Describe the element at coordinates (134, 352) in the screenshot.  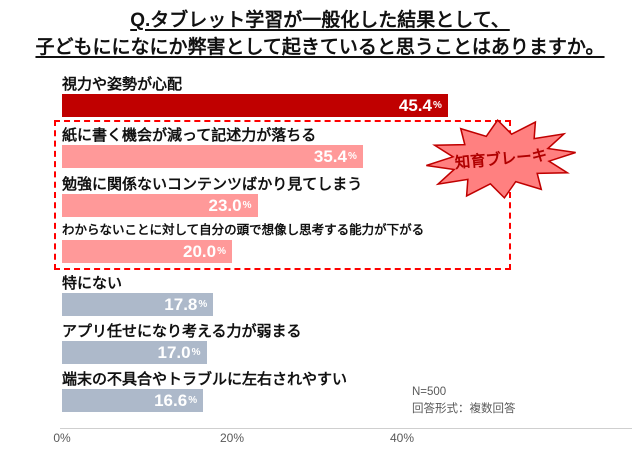
I see `bar: 17.0%` at that location.